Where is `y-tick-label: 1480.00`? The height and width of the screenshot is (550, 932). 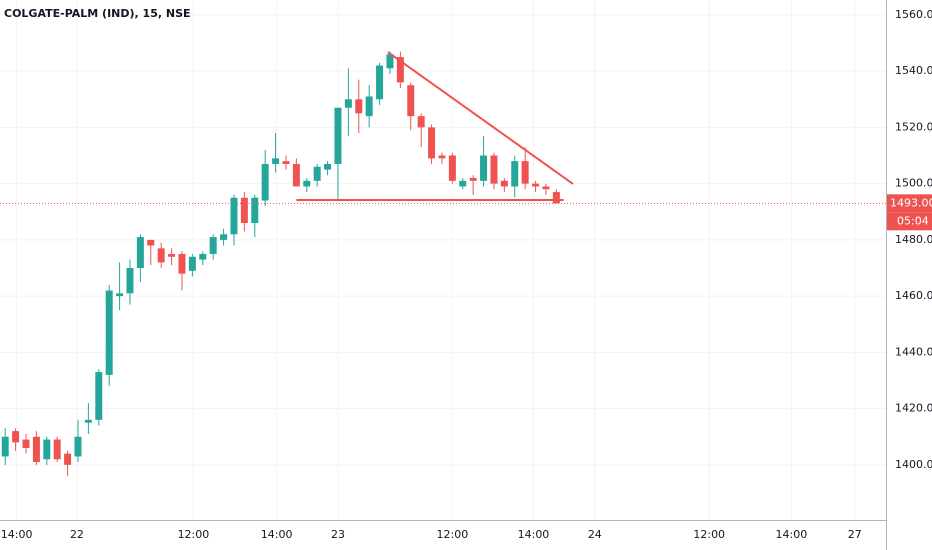 y-tick-label: 1480.00 is located at coordinates (913, 239).